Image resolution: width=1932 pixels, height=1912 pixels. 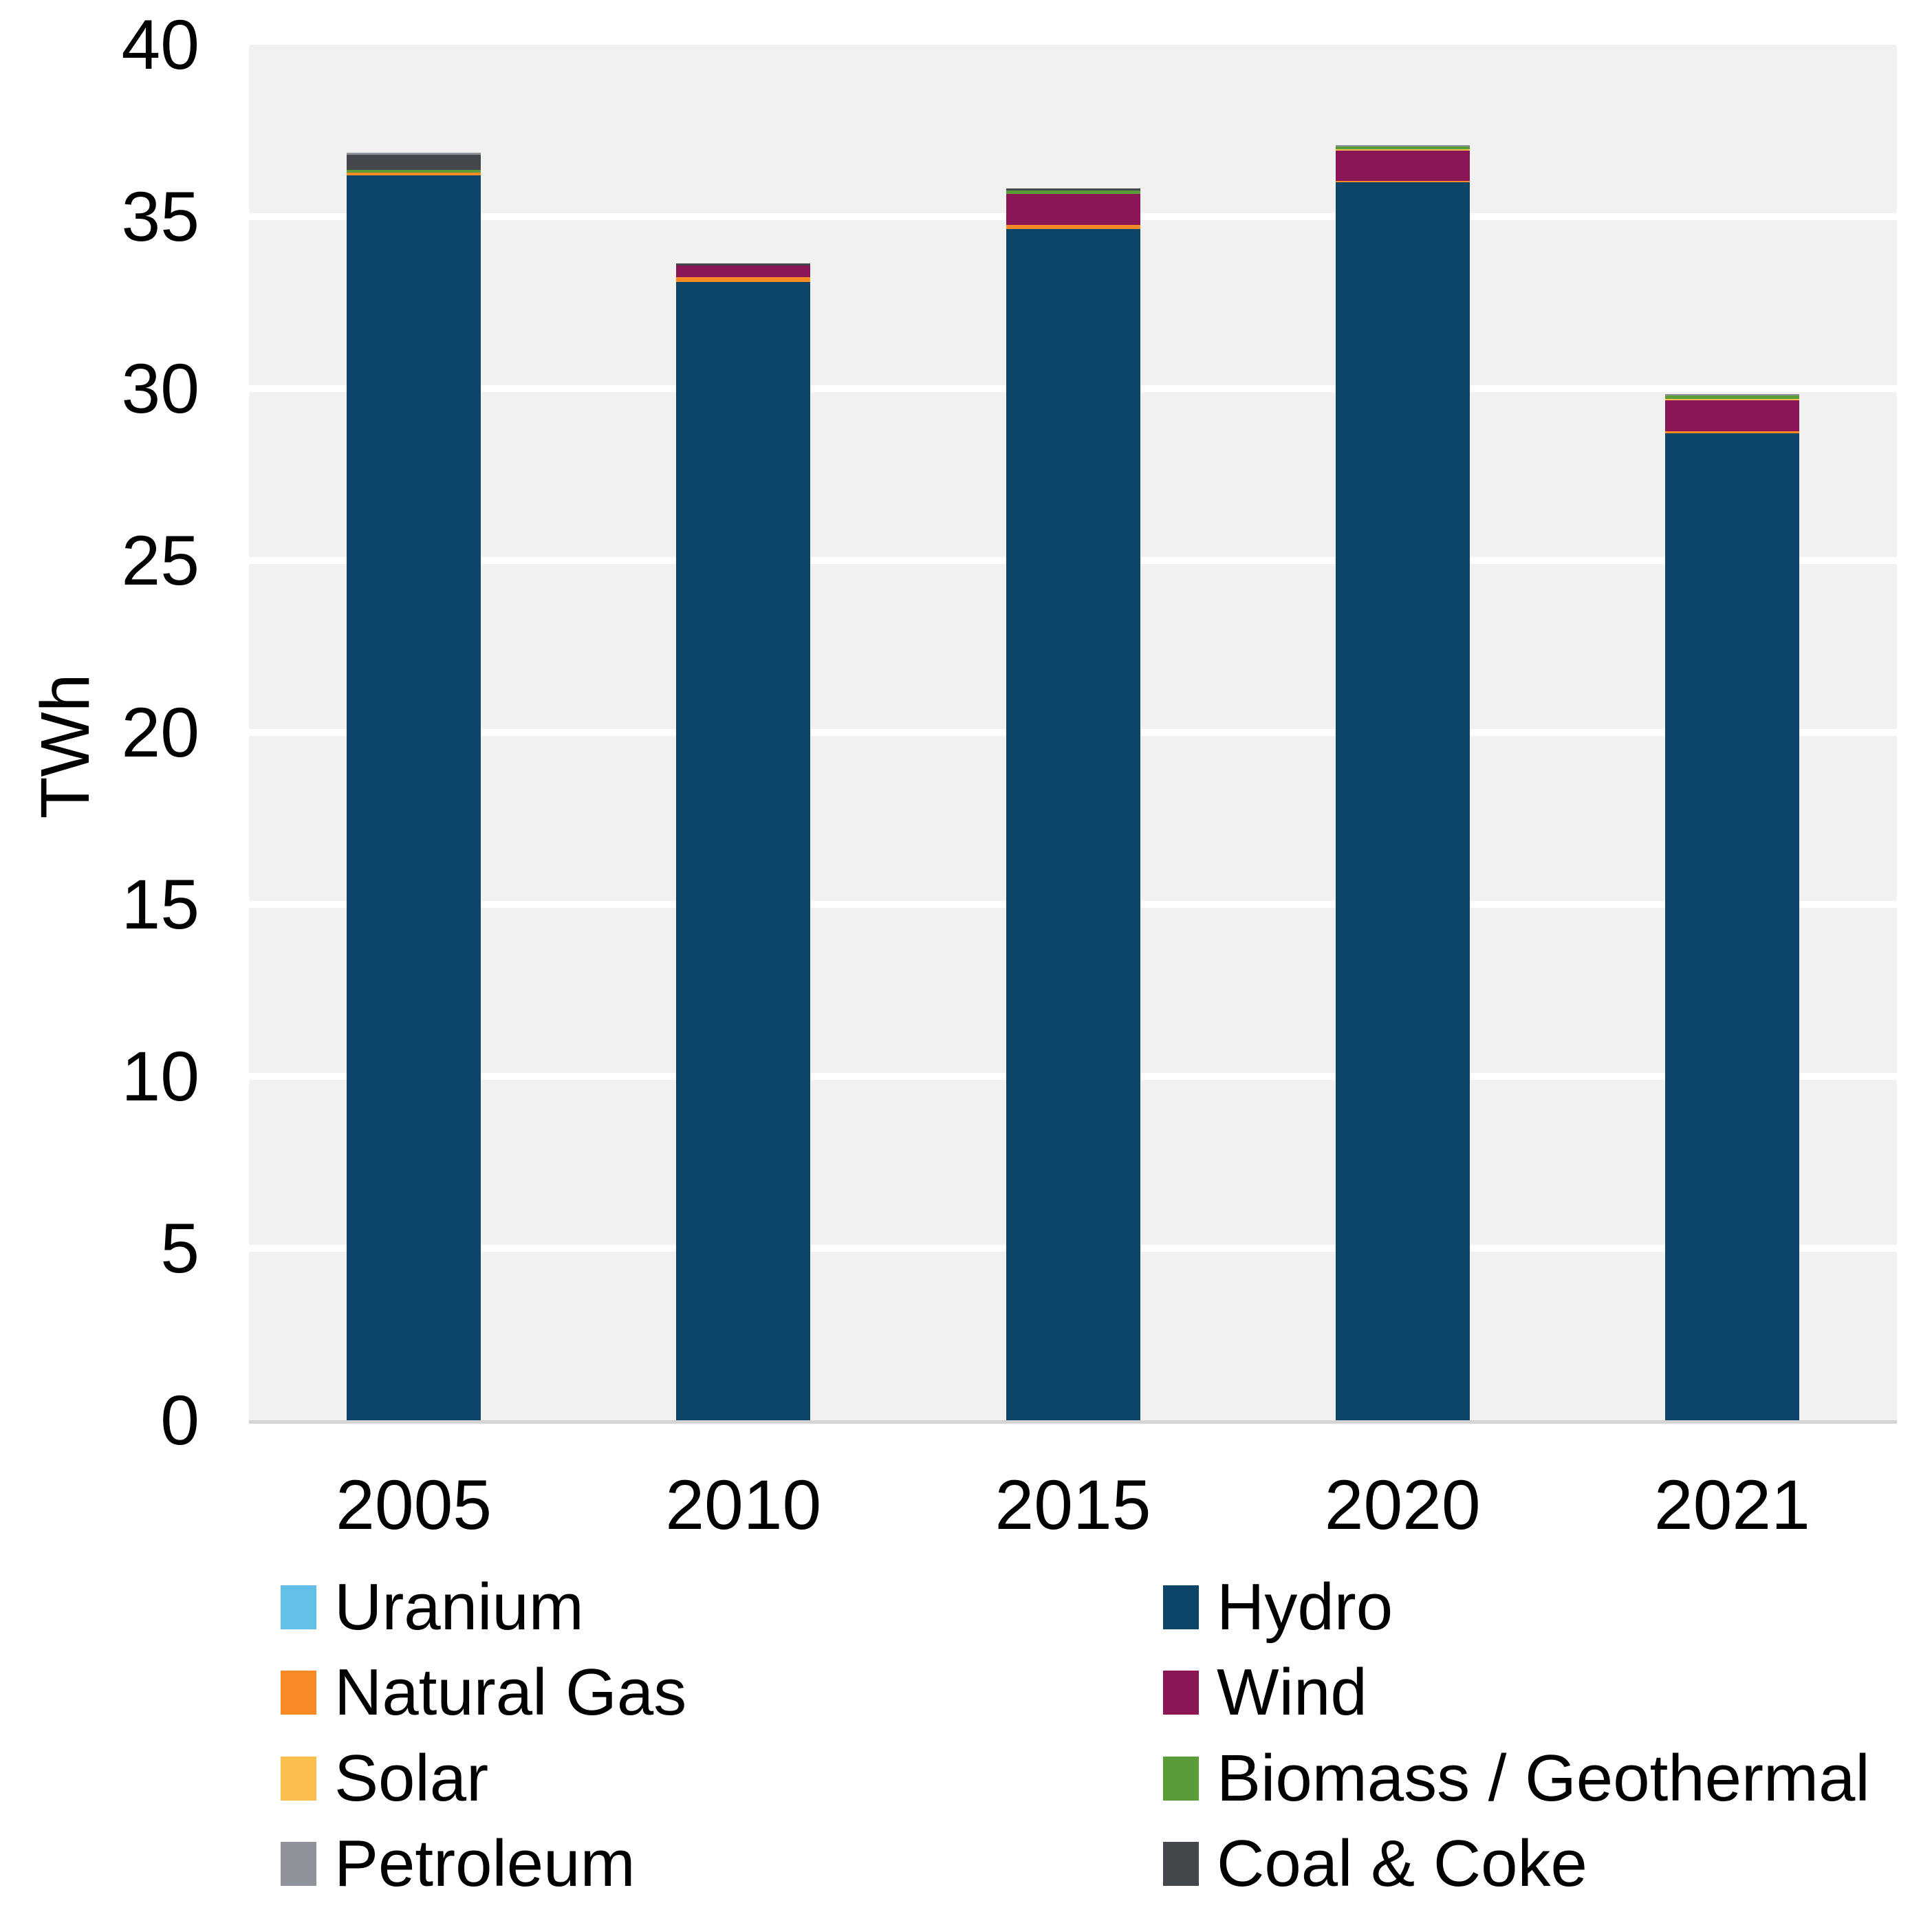 What do you see at coordinates (1731, 416) in the screenshot?
I see `bar-segment-wind-2021` at bounding box center [1731, 416].